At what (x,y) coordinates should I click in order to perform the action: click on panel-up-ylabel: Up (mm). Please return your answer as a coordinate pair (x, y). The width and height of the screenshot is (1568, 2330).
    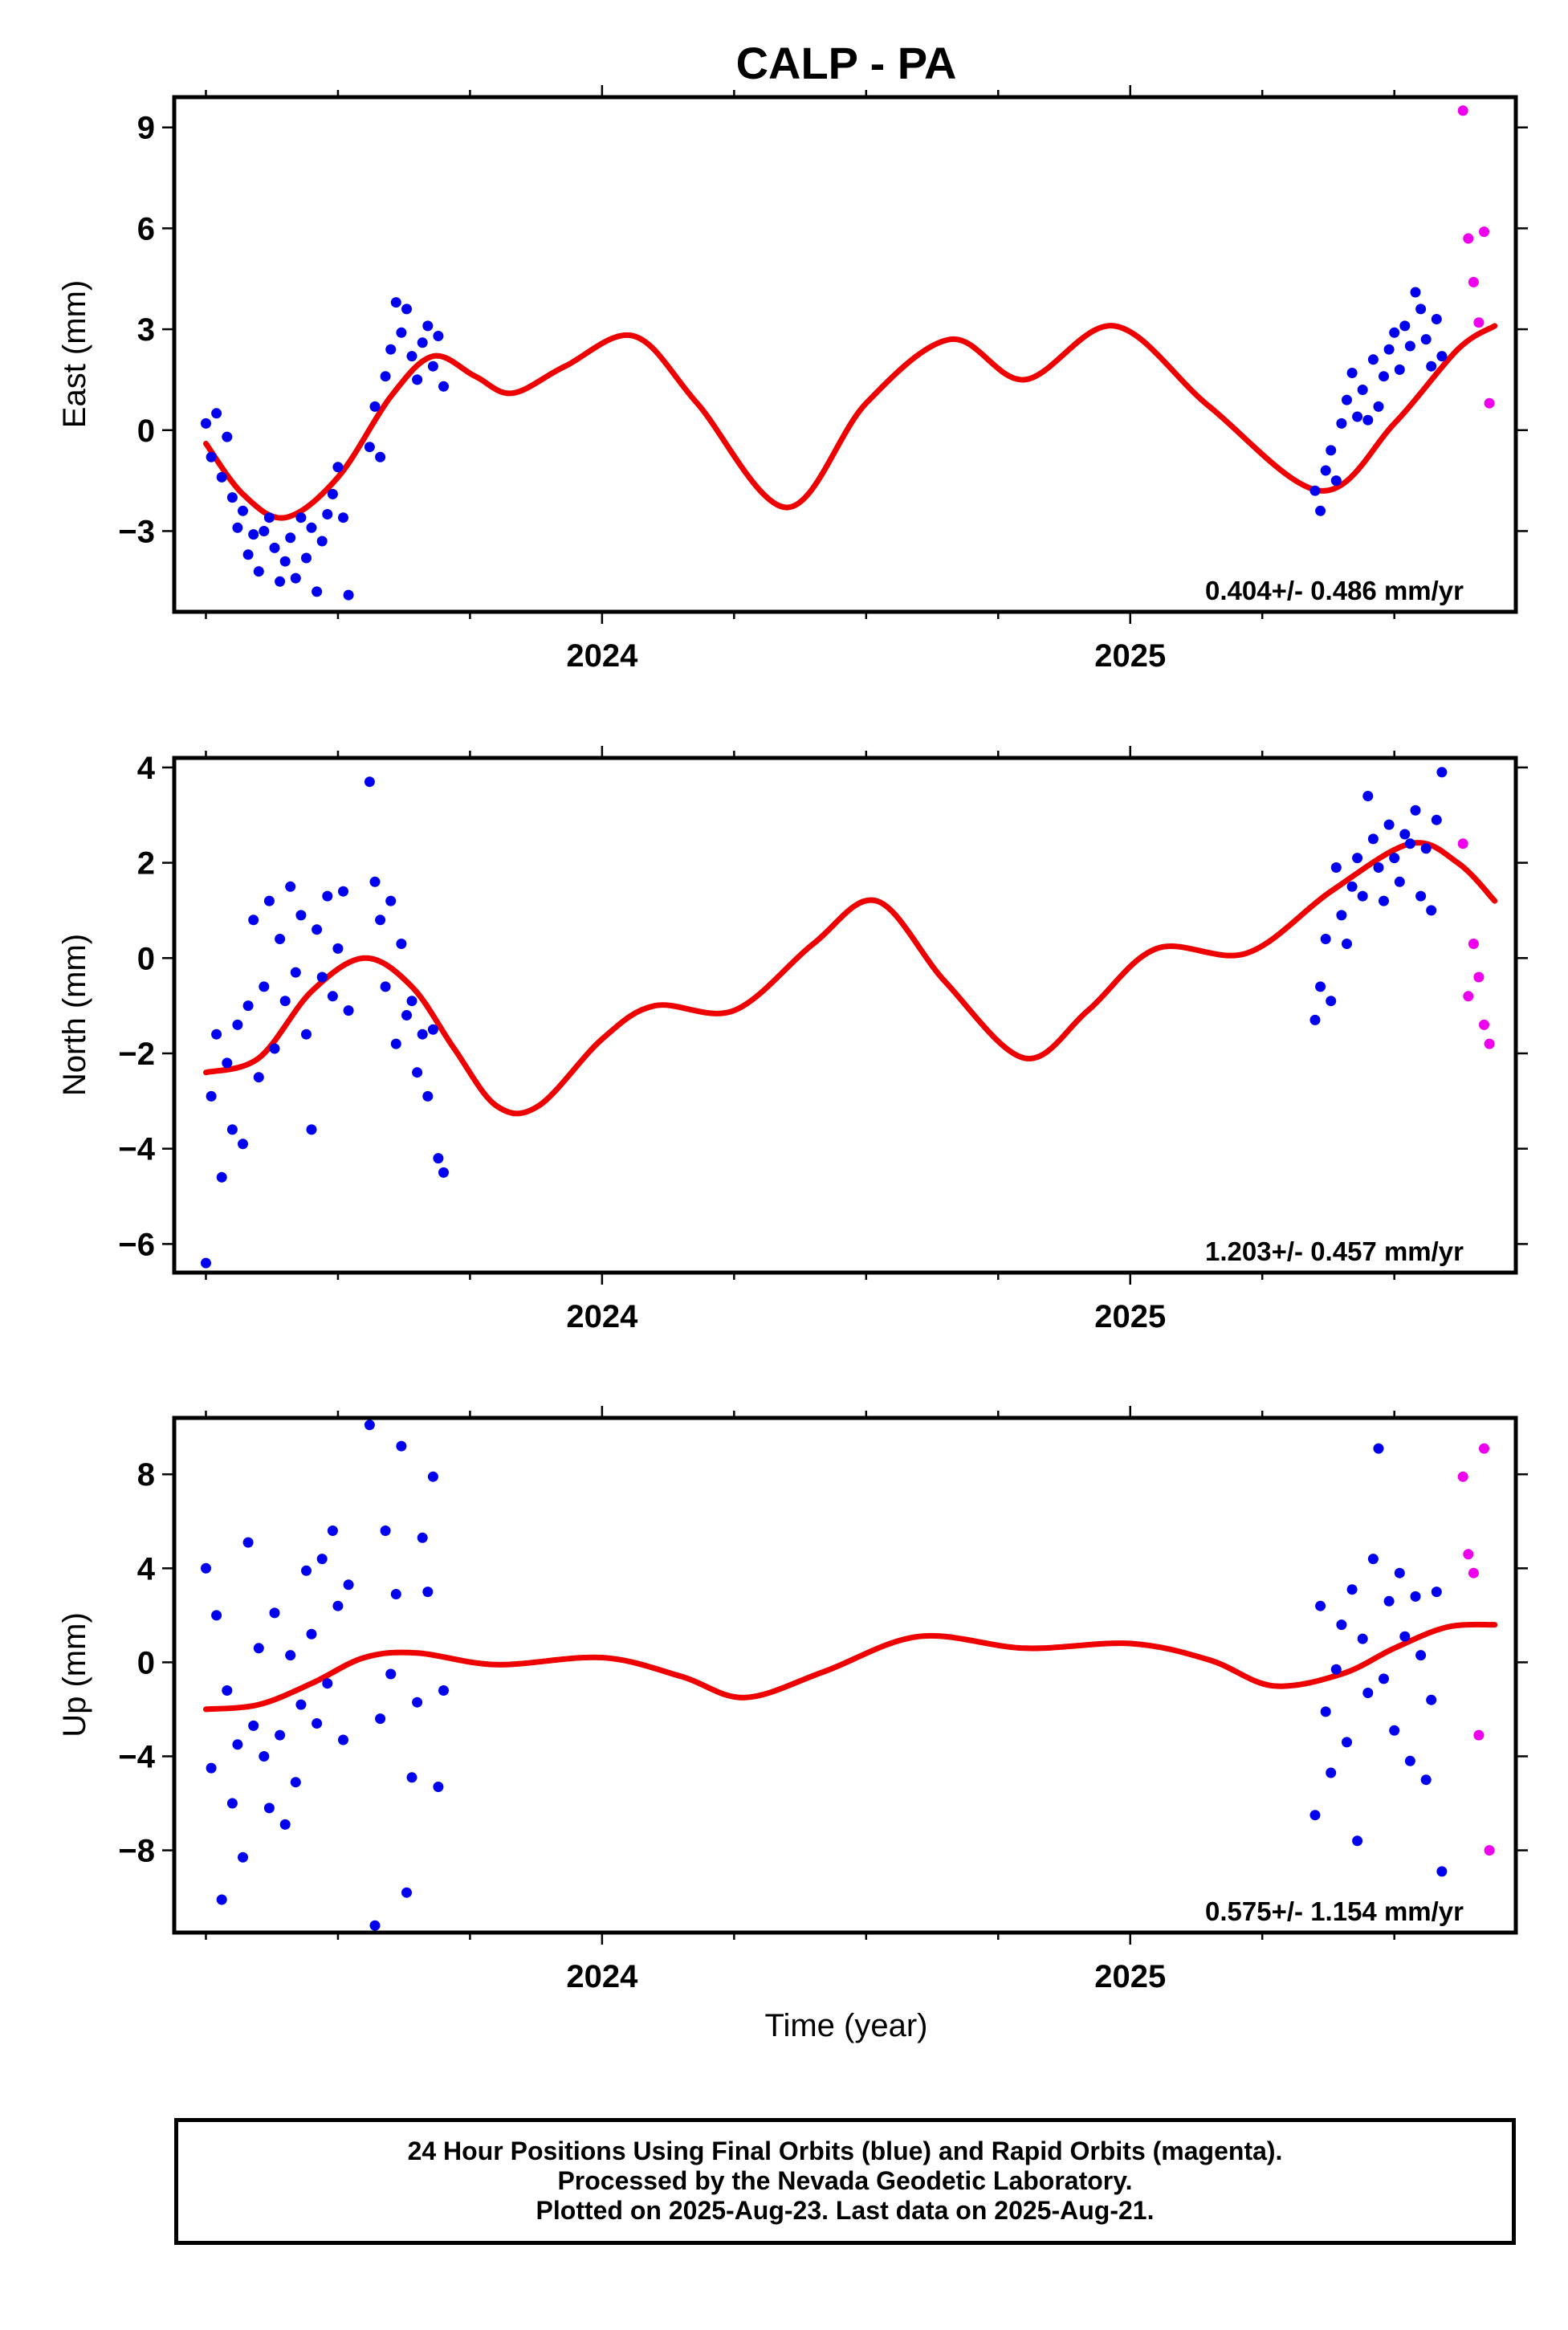
    Looking at the image, I should click on (74, 1674).